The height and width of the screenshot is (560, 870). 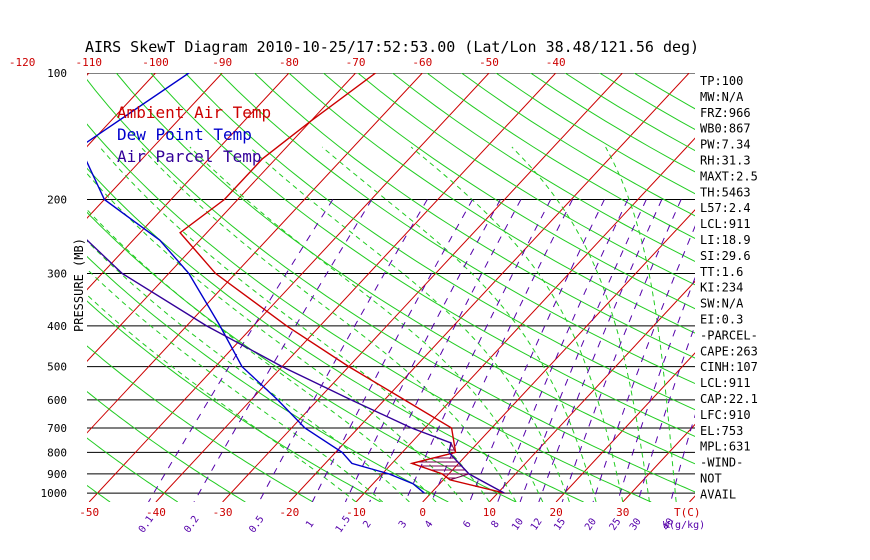 I want to click on top-temp-tick-label: -60, so click(x=422, y=62).